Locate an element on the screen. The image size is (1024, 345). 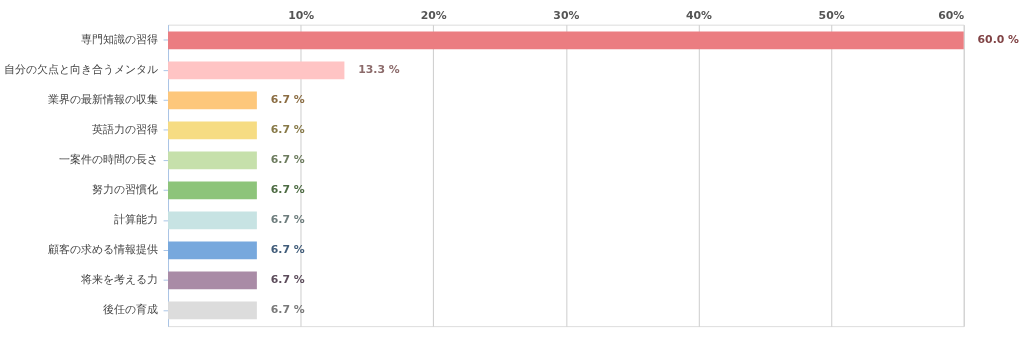
y-tick-label: 努力の習慣化 is located at coordinates (124, 190).